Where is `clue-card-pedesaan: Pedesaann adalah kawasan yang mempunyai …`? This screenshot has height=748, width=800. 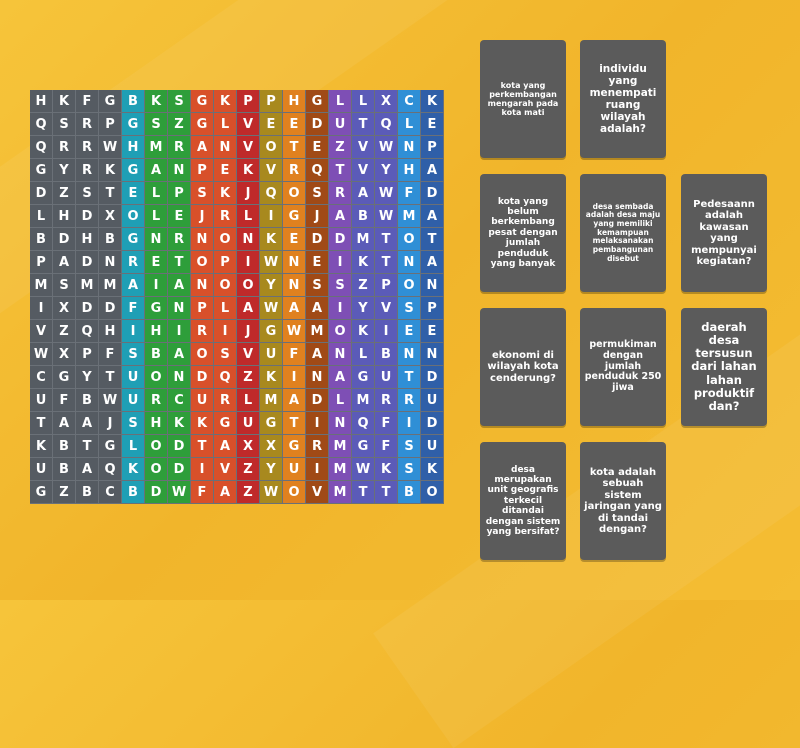 clue-card-pedesaan: Pedesaann adalah kawasan yang mempunyai … is located at coordinates (724, 233).